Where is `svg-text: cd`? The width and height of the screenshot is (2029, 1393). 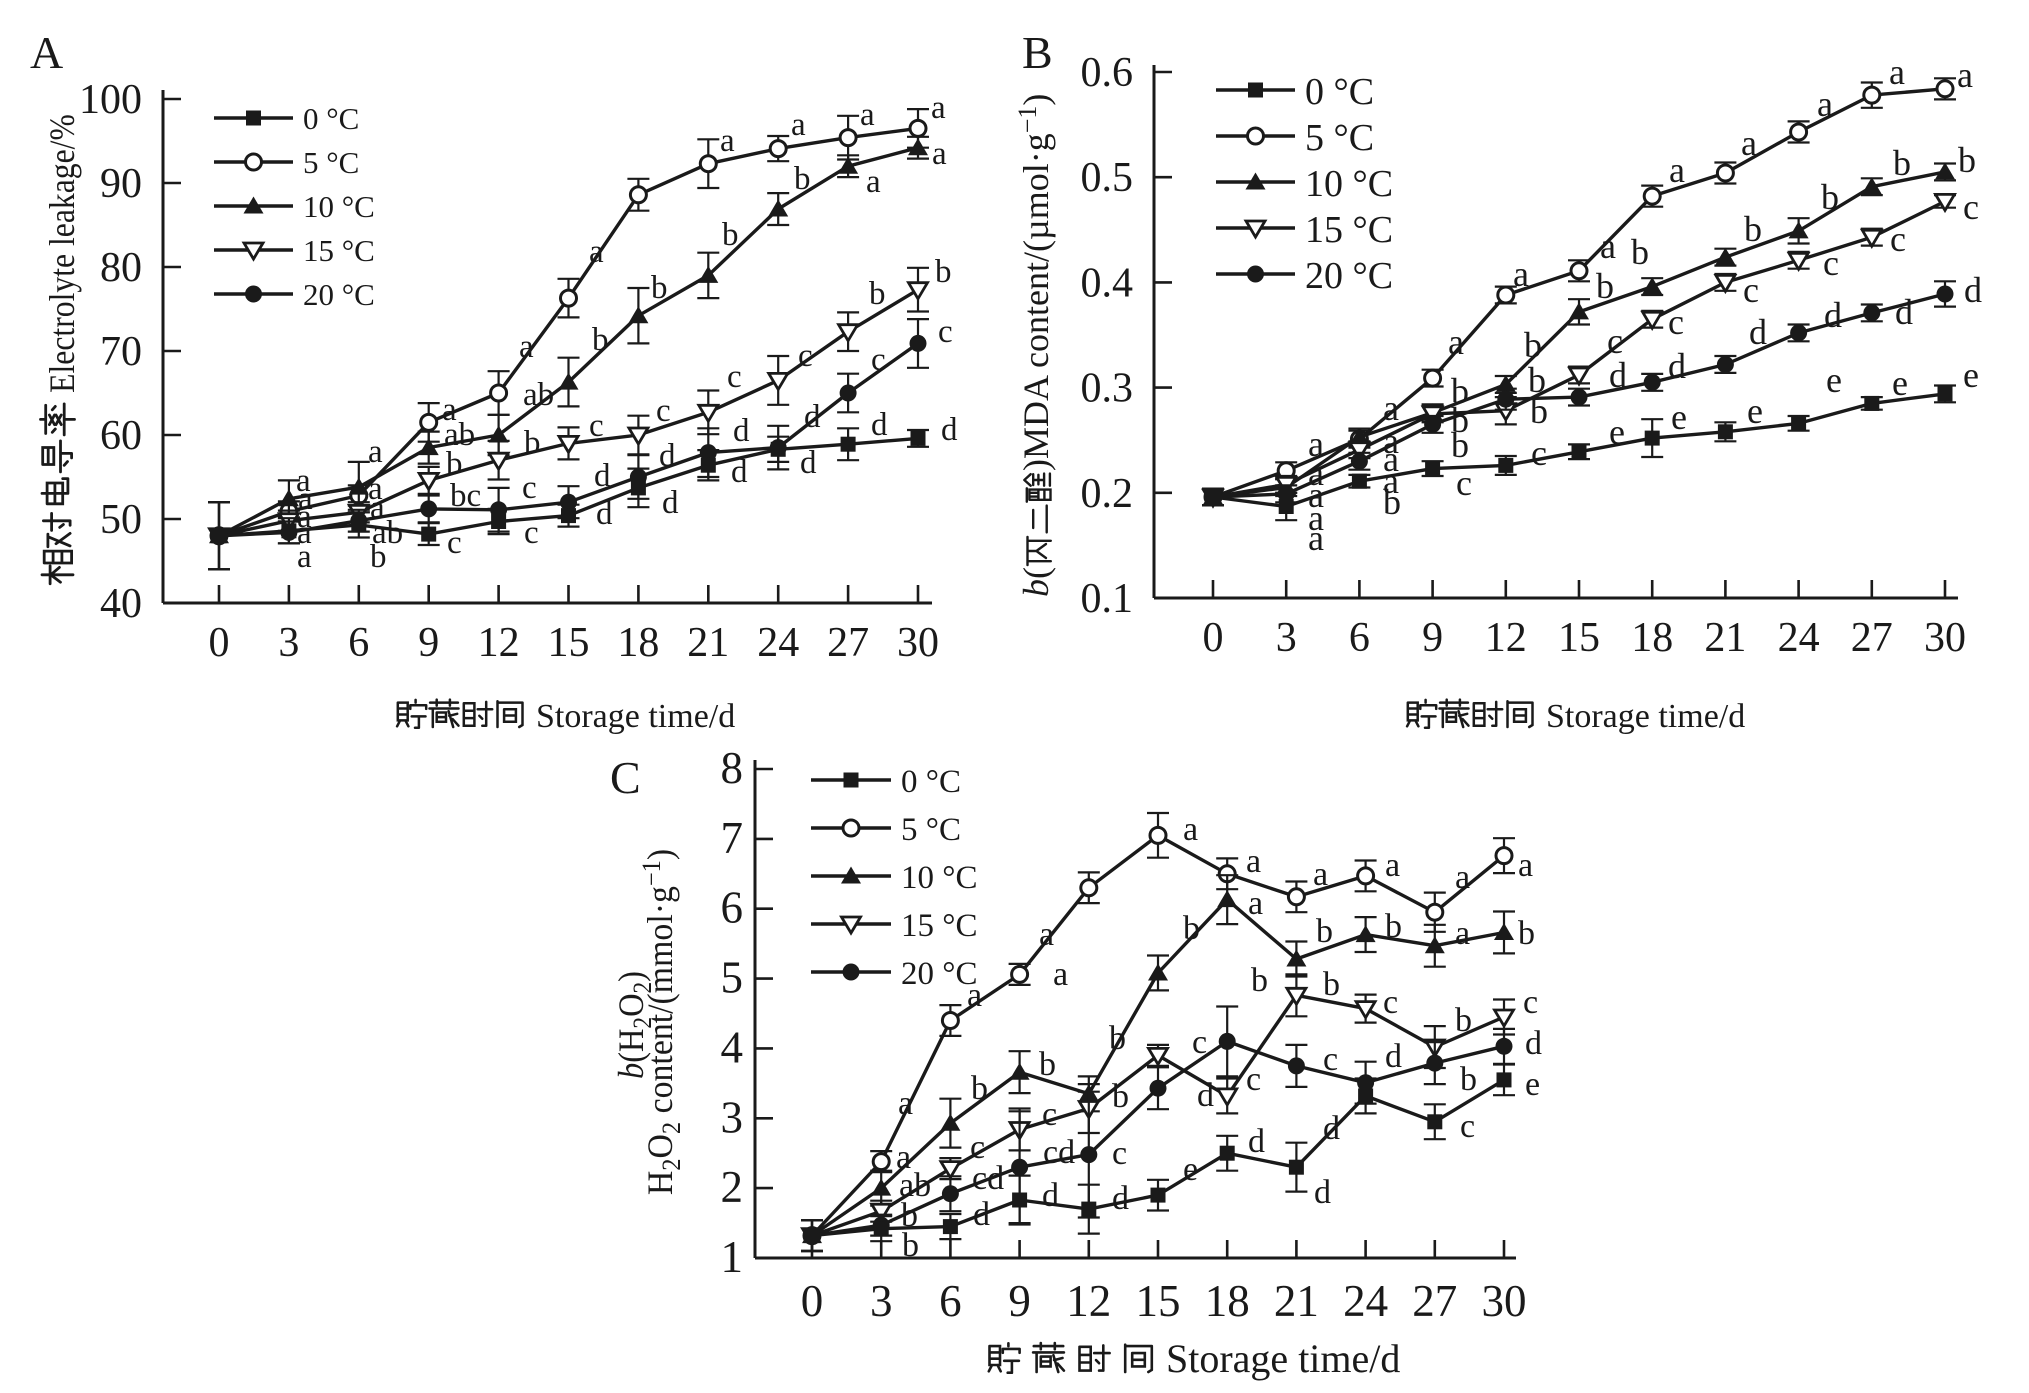 svg-text: cd is located at coordinates (988, 1178).